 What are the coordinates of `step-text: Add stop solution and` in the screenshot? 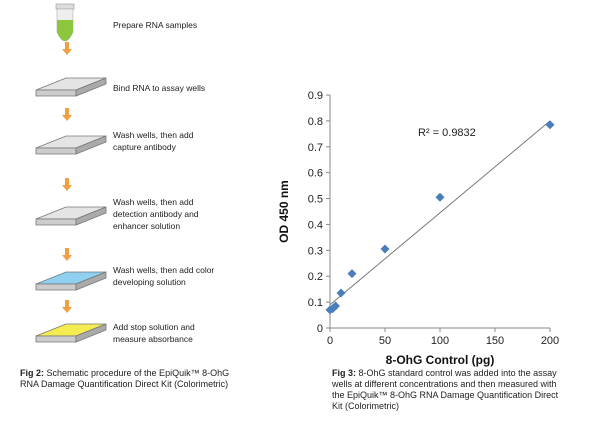 It's located at (154, 327).